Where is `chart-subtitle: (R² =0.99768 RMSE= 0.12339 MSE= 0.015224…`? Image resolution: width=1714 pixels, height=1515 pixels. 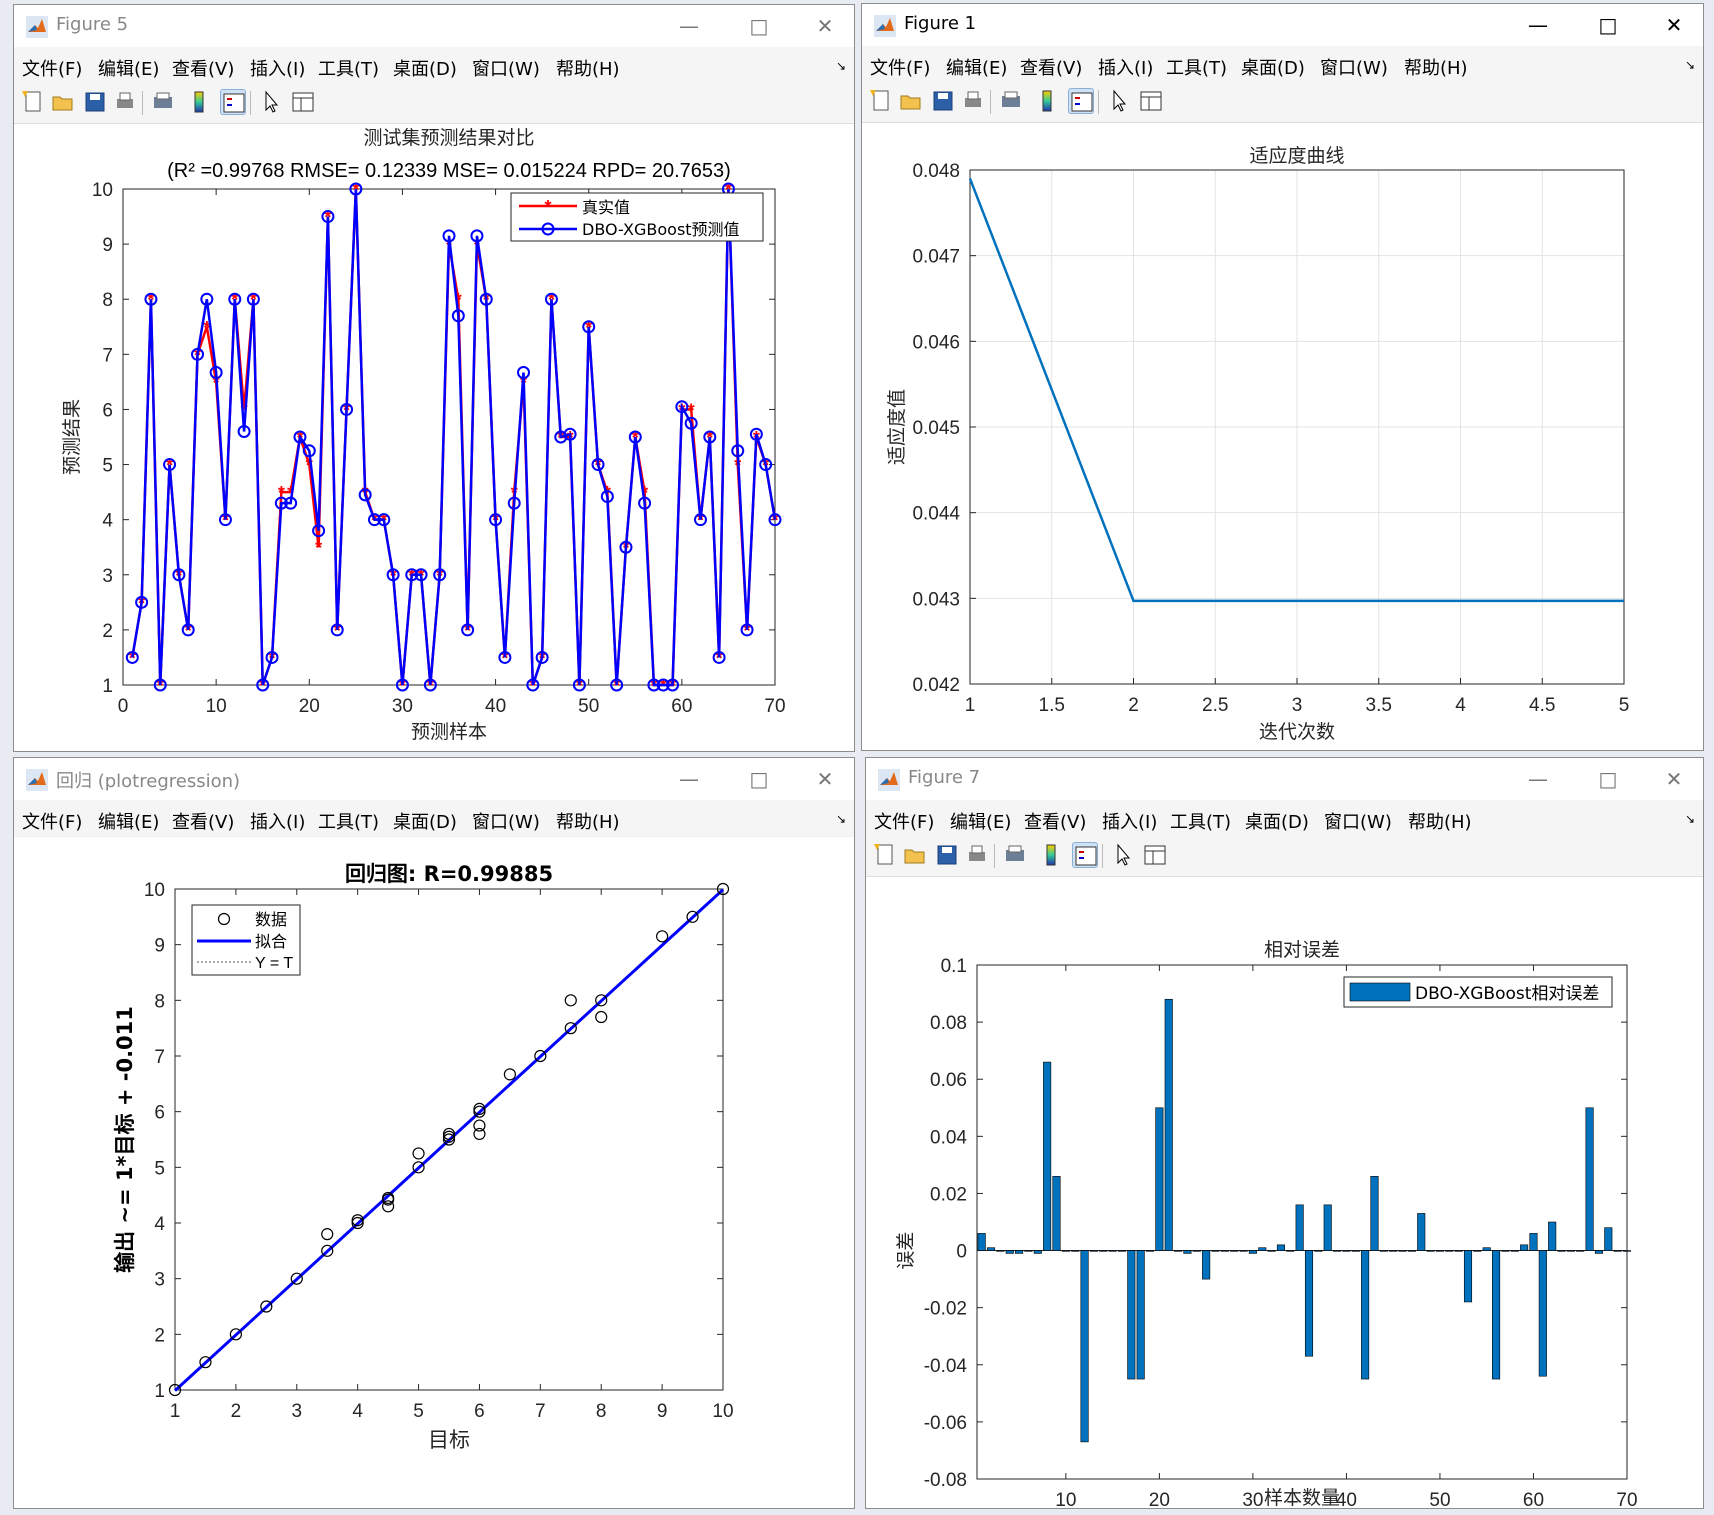
chart-subtitle: (R² =0.99768 RMSE= 0.12339 MSE= 0.015224… is located at coordinates (449, 171).